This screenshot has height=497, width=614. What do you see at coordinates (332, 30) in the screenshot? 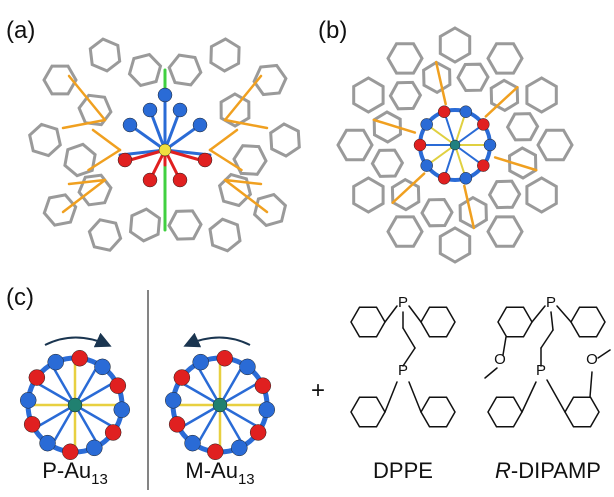
I see `panel-label: (b)` at bounding box center [332, 30].